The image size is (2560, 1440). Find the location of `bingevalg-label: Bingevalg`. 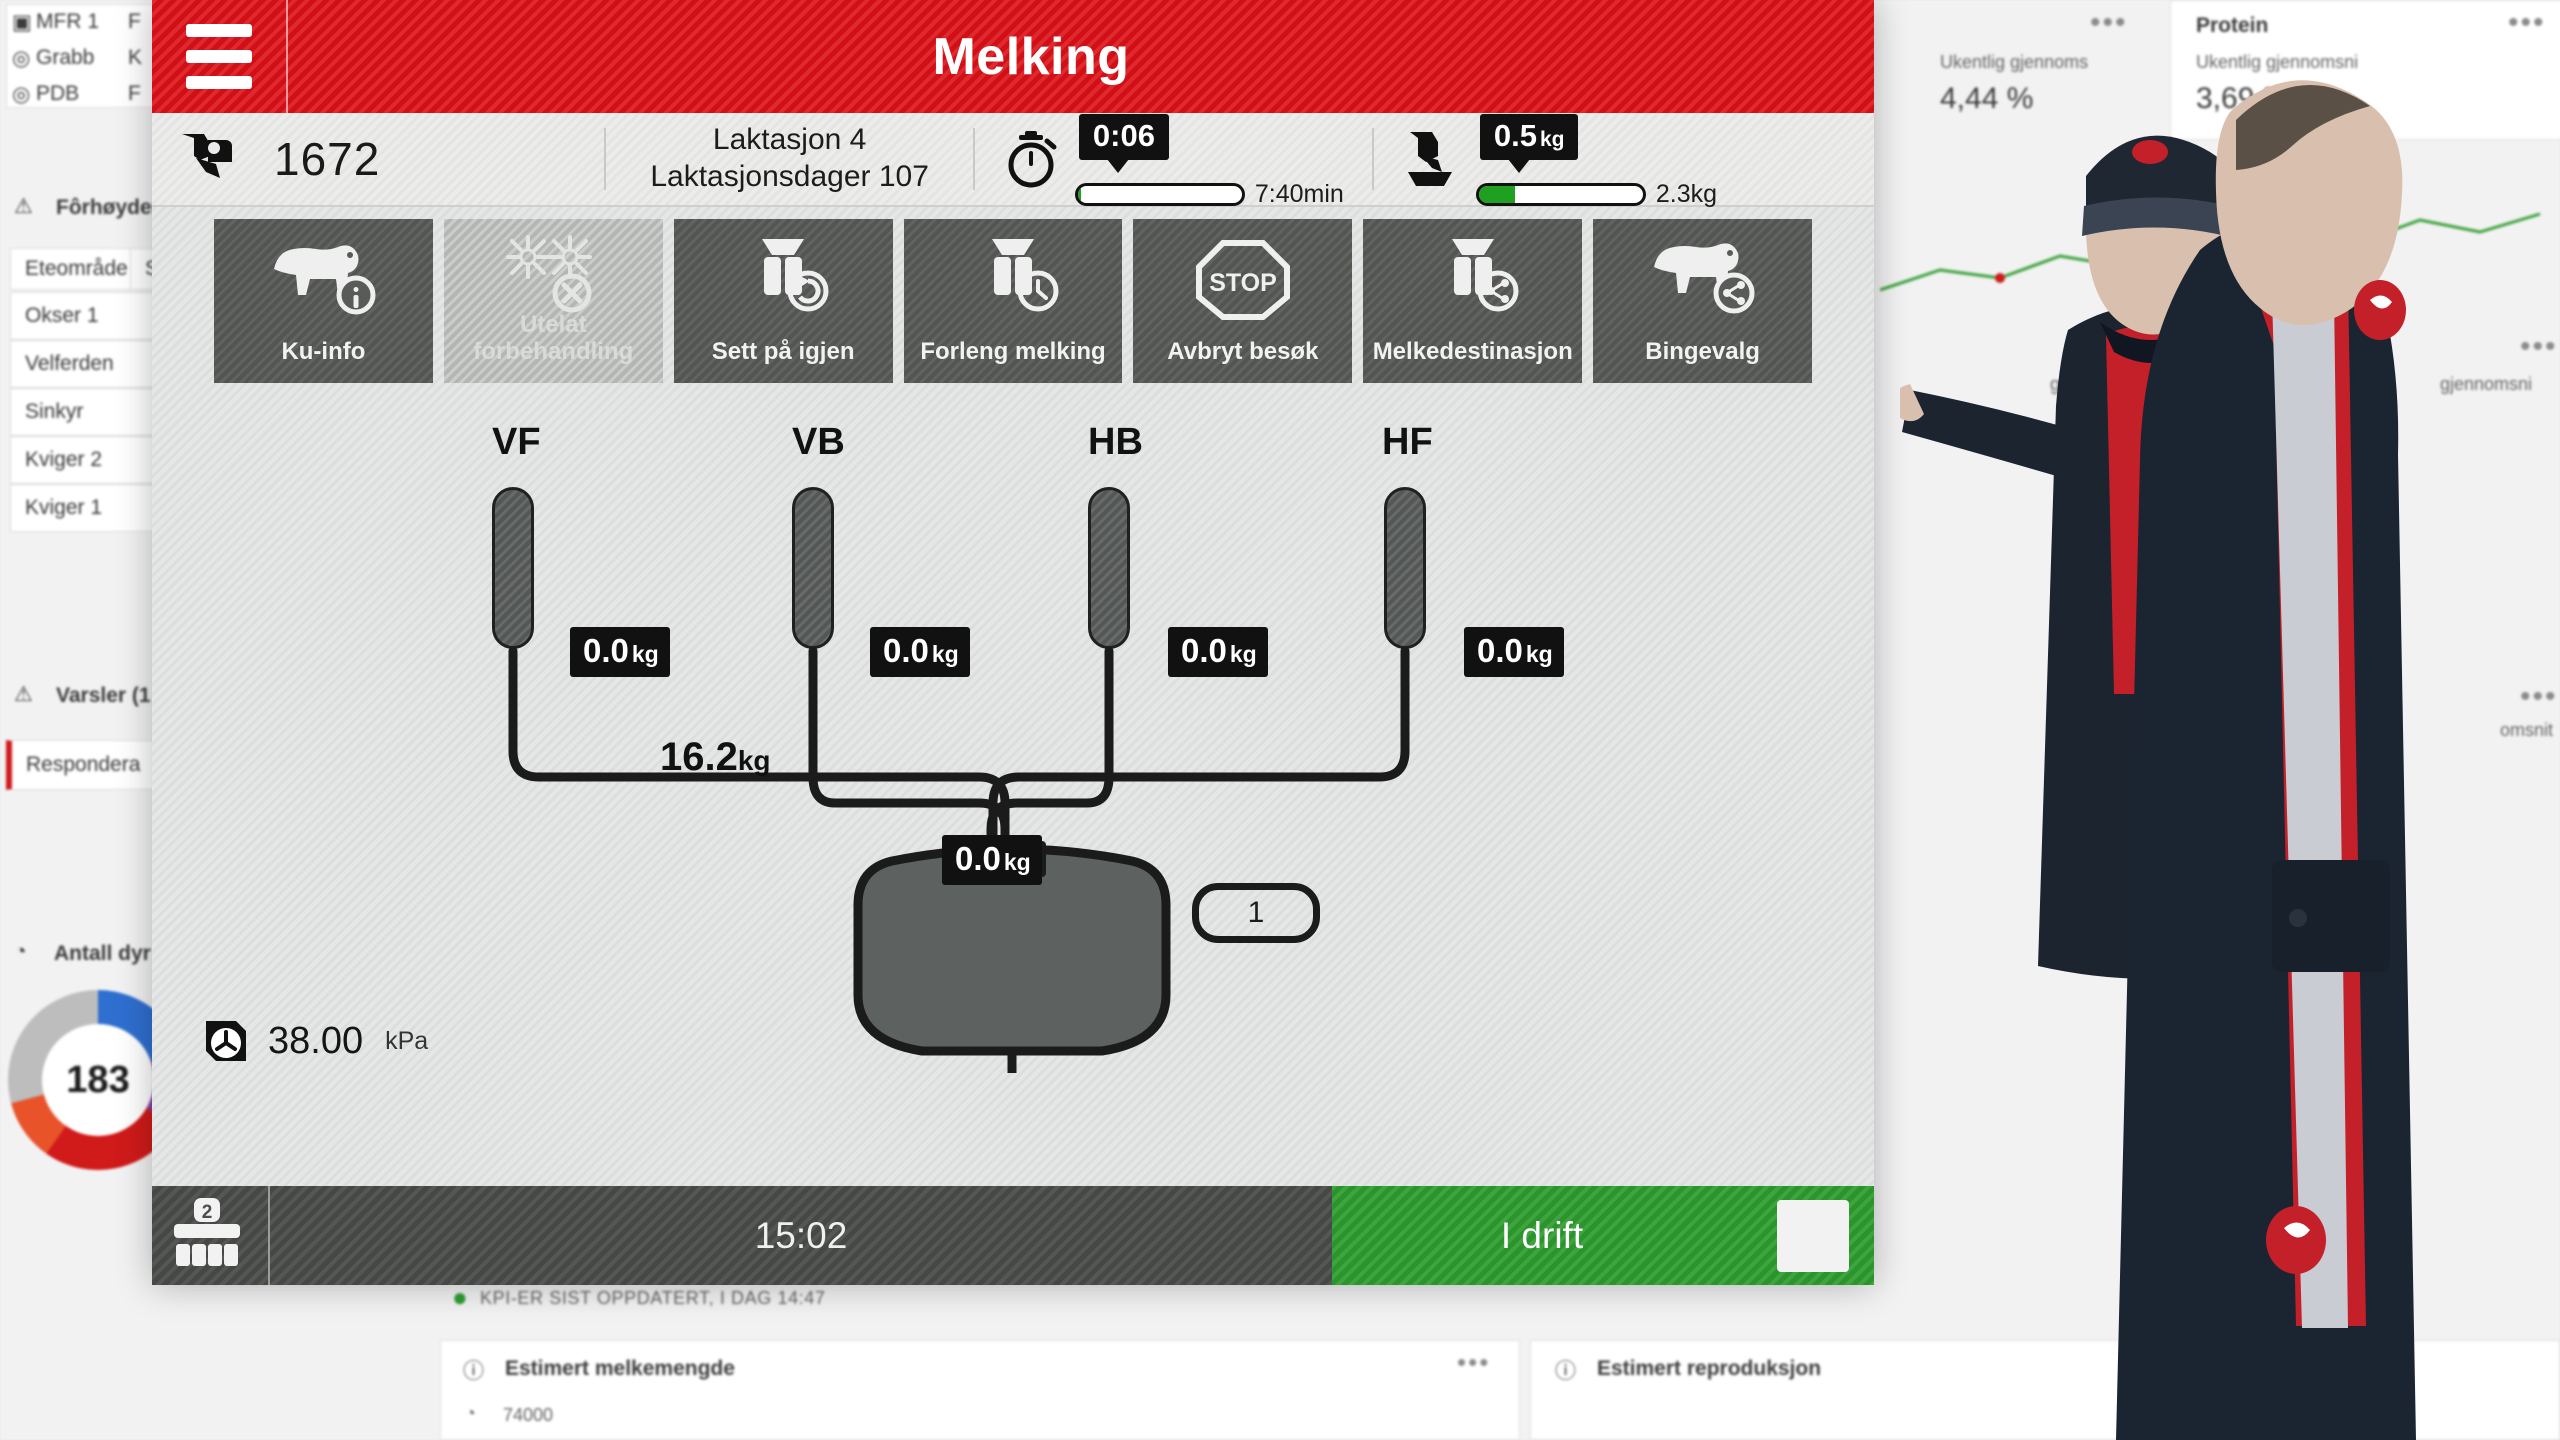

bingevalg-label: Bingevalg is located at coordinates (1702, 351).